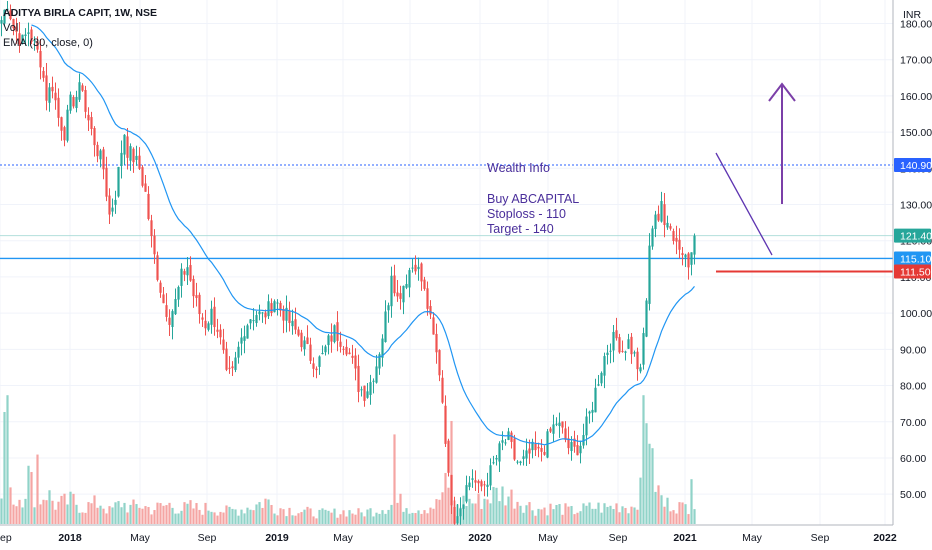  Describe the element at coordinates (526, 214) in the screenshot. I see `annotation-line3: Stoploss - 110` at that location.